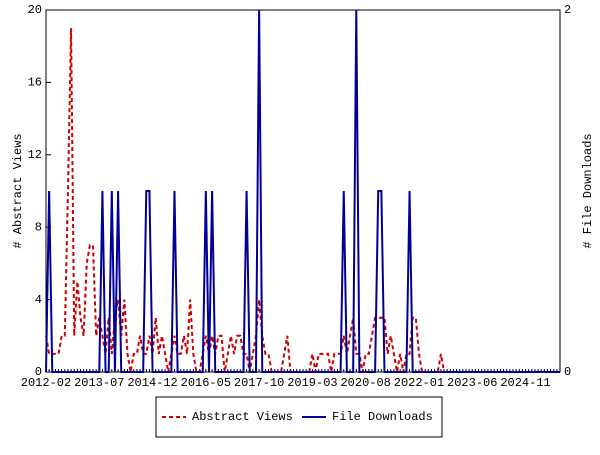  What do you see at coordinates (567, 372) in the screenshot?
I see `y2-tick-label: 0` at bounding box center [567, 372].